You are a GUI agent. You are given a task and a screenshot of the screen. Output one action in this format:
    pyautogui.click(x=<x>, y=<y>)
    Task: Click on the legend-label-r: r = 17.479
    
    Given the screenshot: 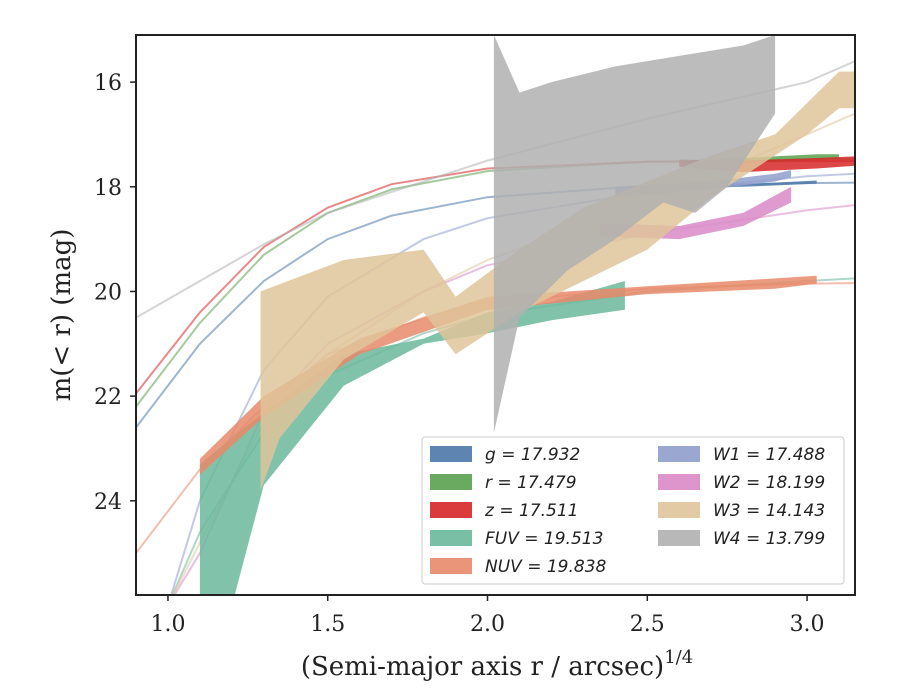 What is the action you would take?
    pyautogui.click(x=531, y=483)
    